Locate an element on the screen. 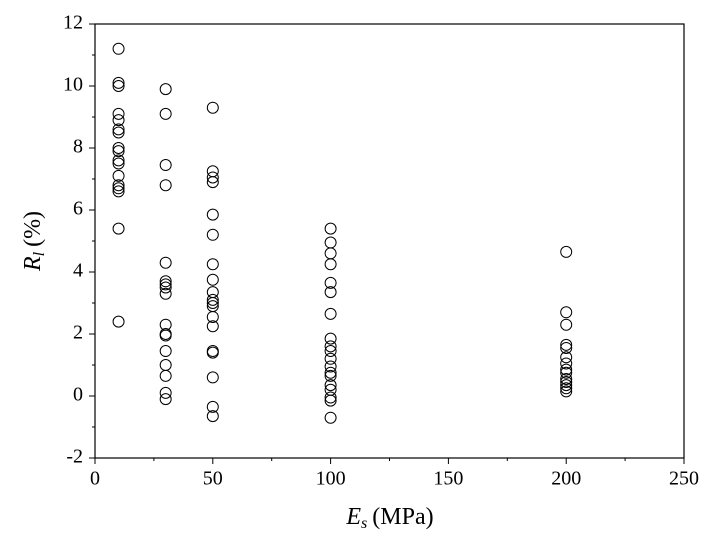 The width and height of the screenshot is (716, 538). y-symbol: R is located at coordinates (33, 264).